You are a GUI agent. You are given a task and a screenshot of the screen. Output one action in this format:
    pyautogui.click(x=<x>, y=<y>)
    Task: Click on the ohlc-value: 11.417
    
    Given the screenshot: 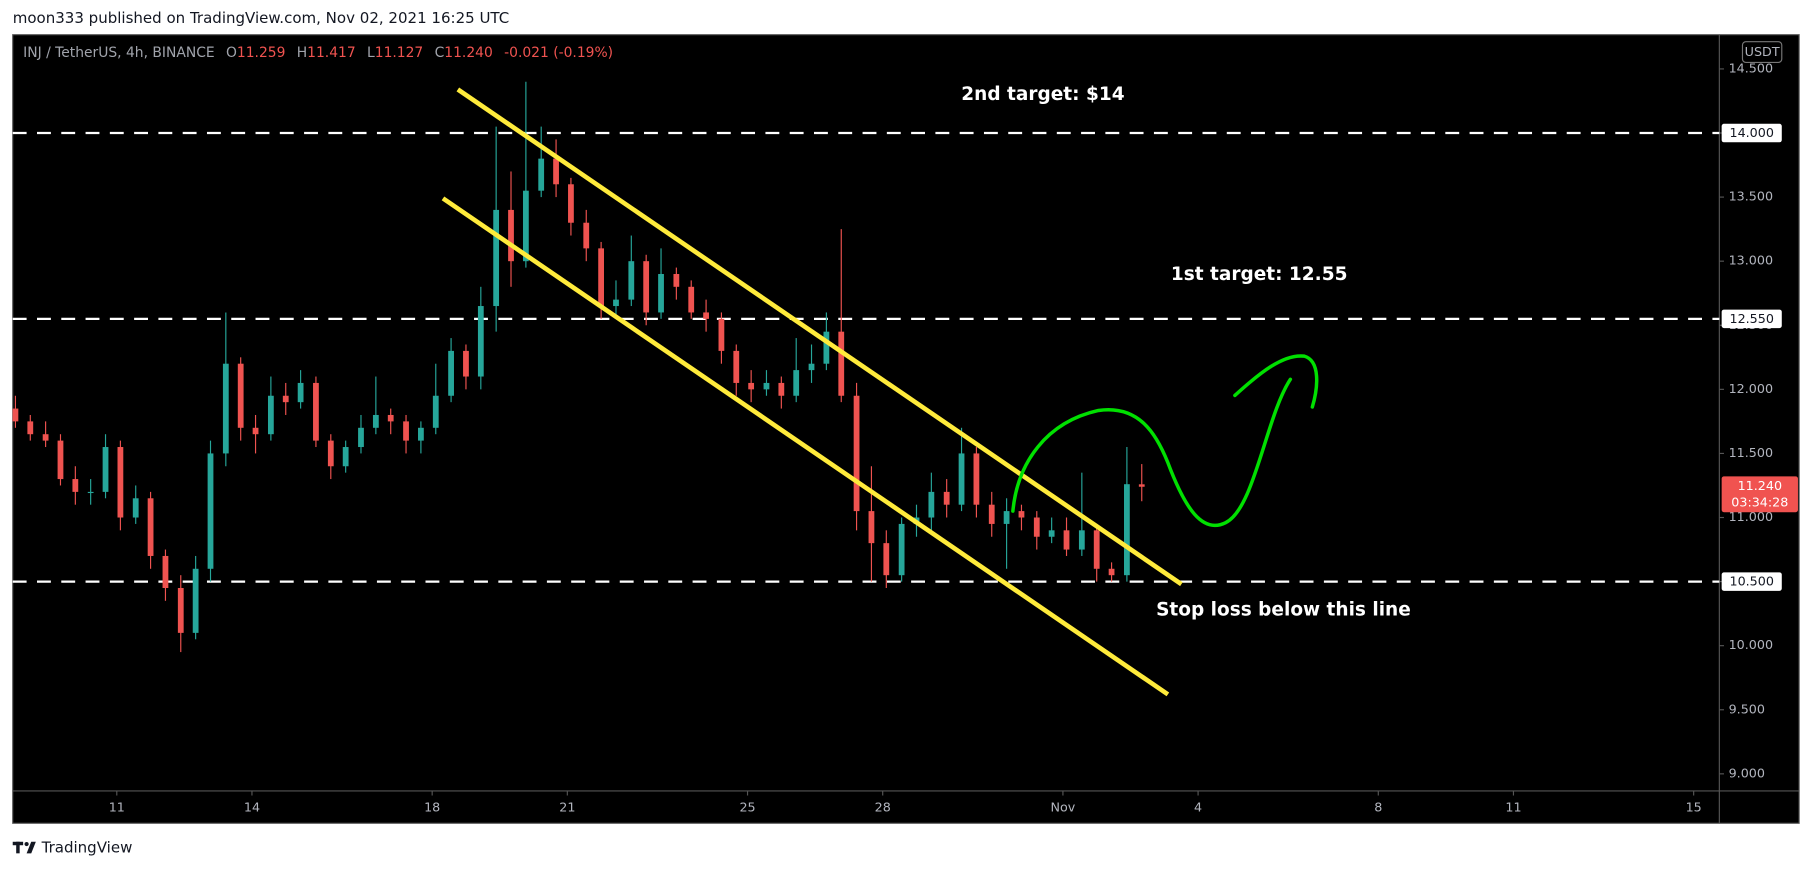 What is the action you would take?
    pyautogui.click(x=331, y=53)
    